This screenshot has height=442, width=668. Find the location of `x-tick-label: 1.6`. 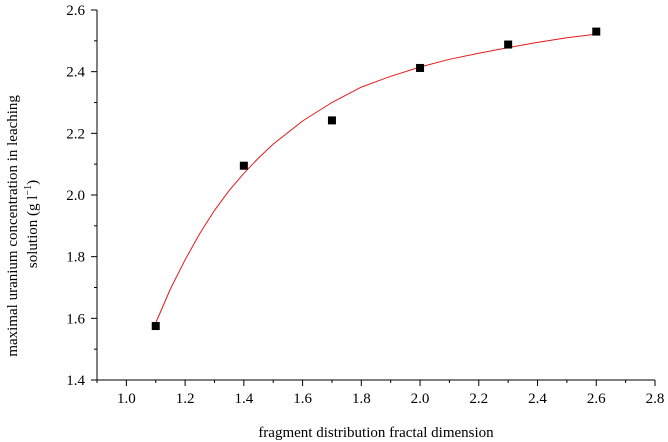

x-tick-label: 1.6 is located at coordinates (302, 399).